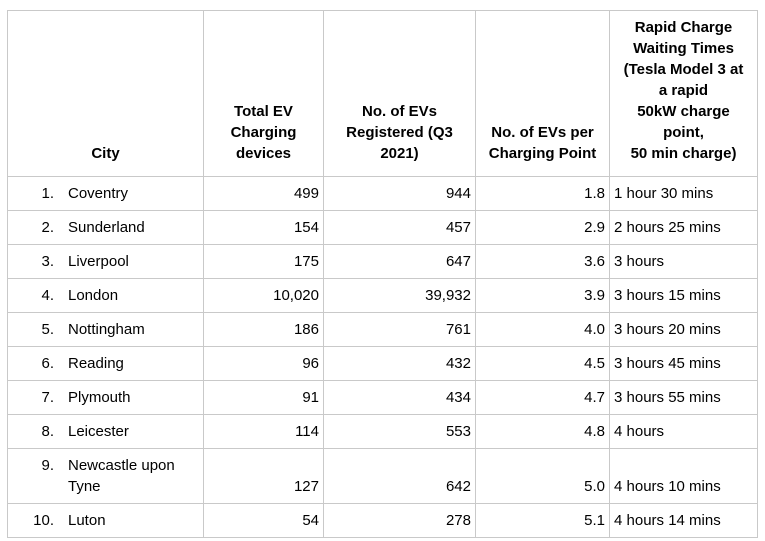 This screenshot has height=541, width=765. I want to click on city-cell: 7. Plymouth, so click(105, 397).